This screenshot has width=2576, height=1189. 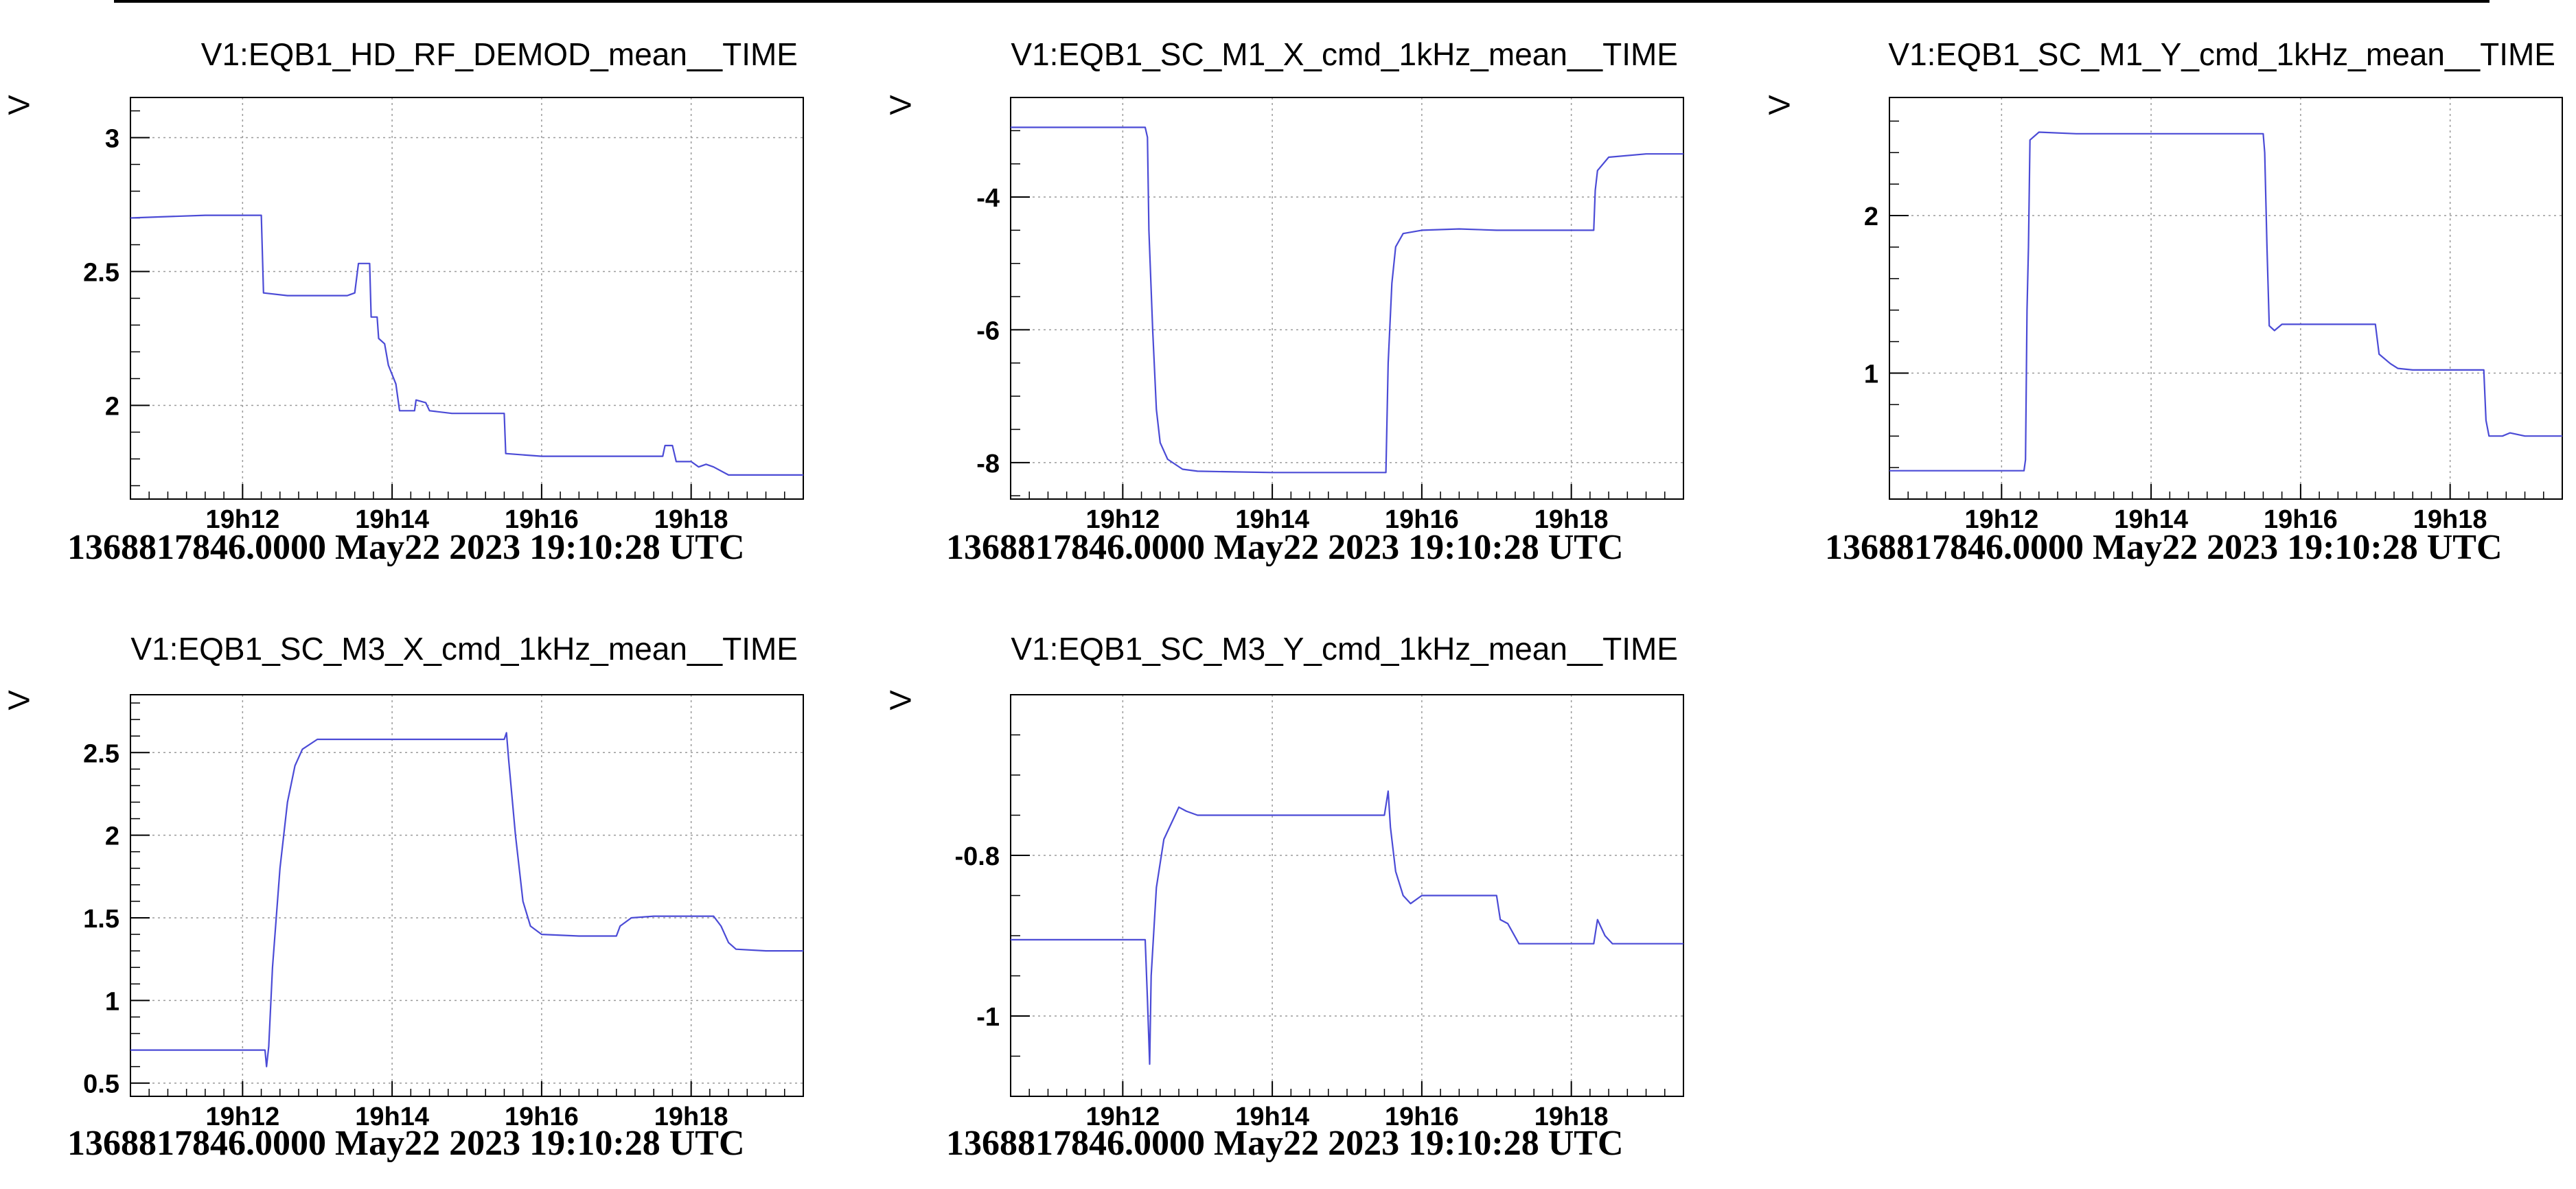 What do you see at coordinates (988, 1017) in the screenshot?
I see `y-tick-label: -1` at bounding box center [988, 1017].